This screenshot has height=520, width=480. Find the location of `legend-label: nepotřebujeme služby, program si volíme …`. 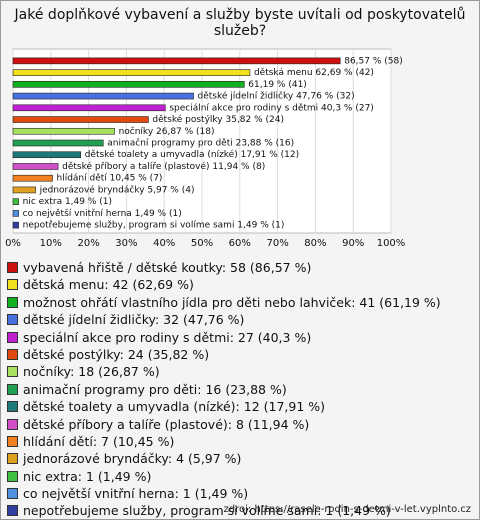

legend-label: nepotřebujeme služby, program si volíme … is located at coordinates (207, 511).